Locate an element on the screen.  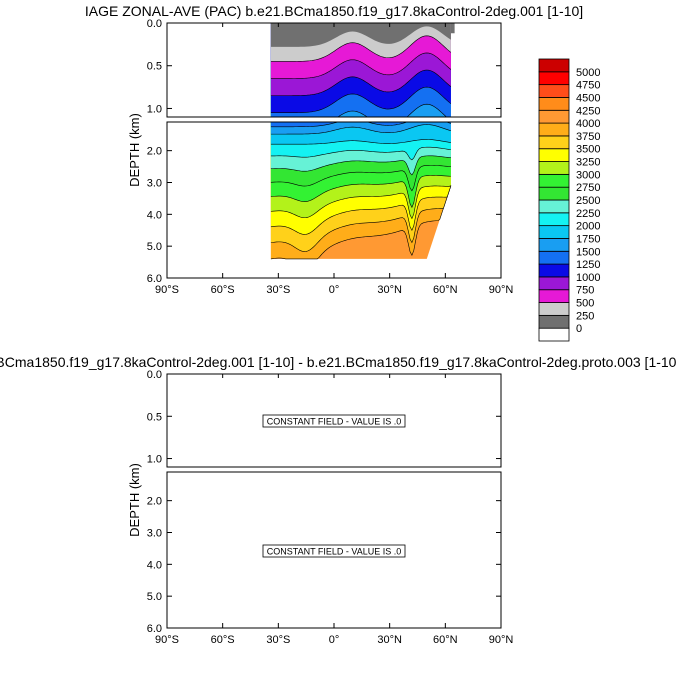
colorbar-label: 1250 is located at coordinates (588, 265).